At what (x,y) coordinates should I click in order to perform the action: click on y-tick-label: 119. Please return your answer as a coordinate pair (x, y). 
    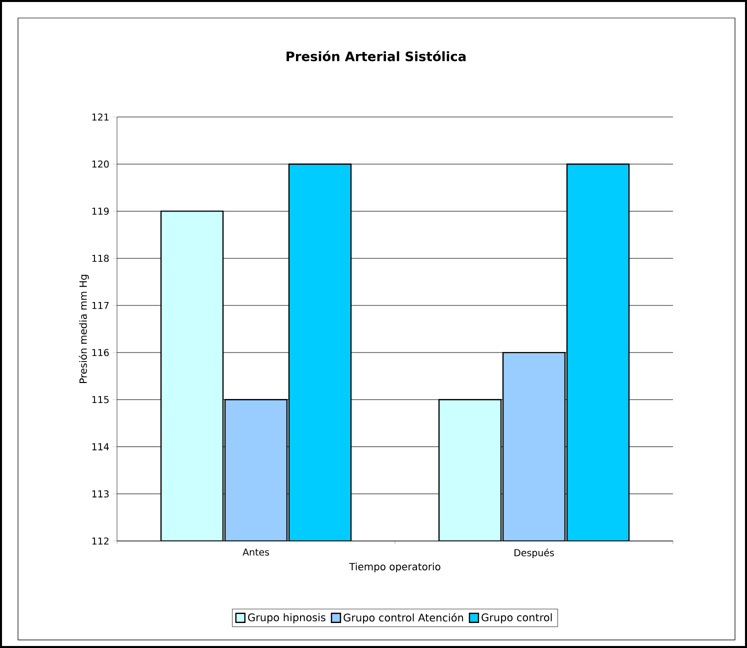
    Looking at the image, I should click on (100, 211).